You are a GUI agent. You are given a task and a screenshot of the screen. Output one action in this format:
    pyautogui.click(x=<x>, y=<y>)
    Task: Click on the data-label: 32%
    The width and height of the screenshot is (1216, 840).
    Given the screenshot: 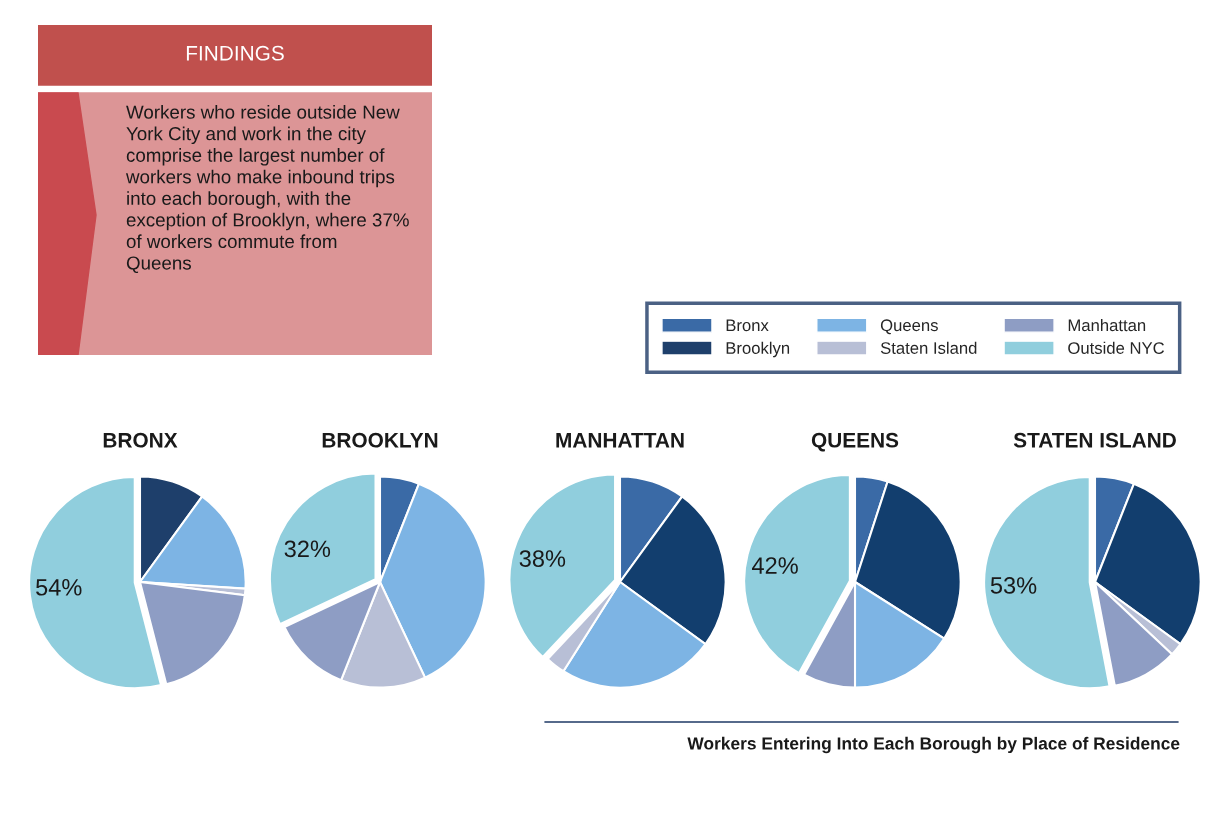 What is the action you would take?
    pyautogui.click(x=307, y=549)
    